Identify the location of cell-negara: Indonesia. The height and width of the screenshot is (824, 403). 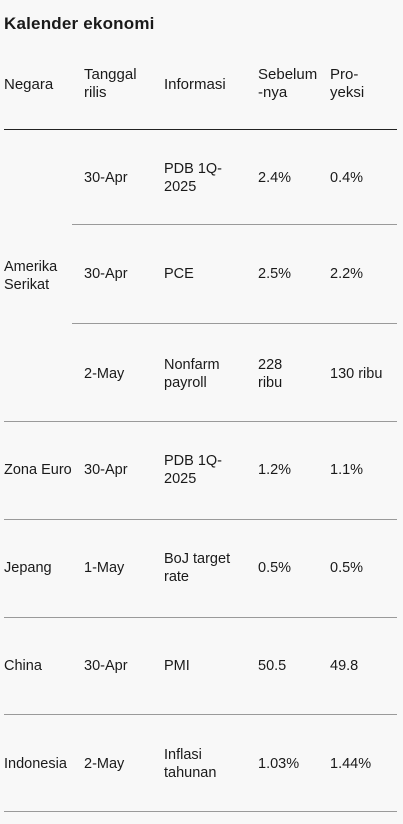
(35, 764).